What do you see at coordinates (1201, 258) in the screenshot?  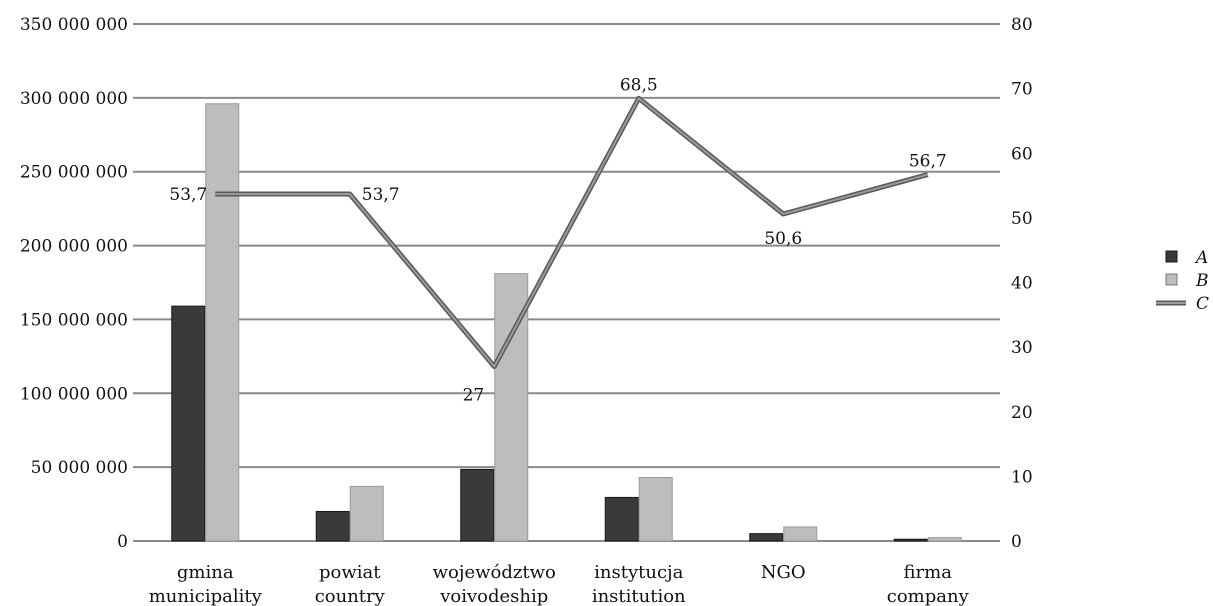 I see `legend-label-a: A` at bounding box center [1201, 258].